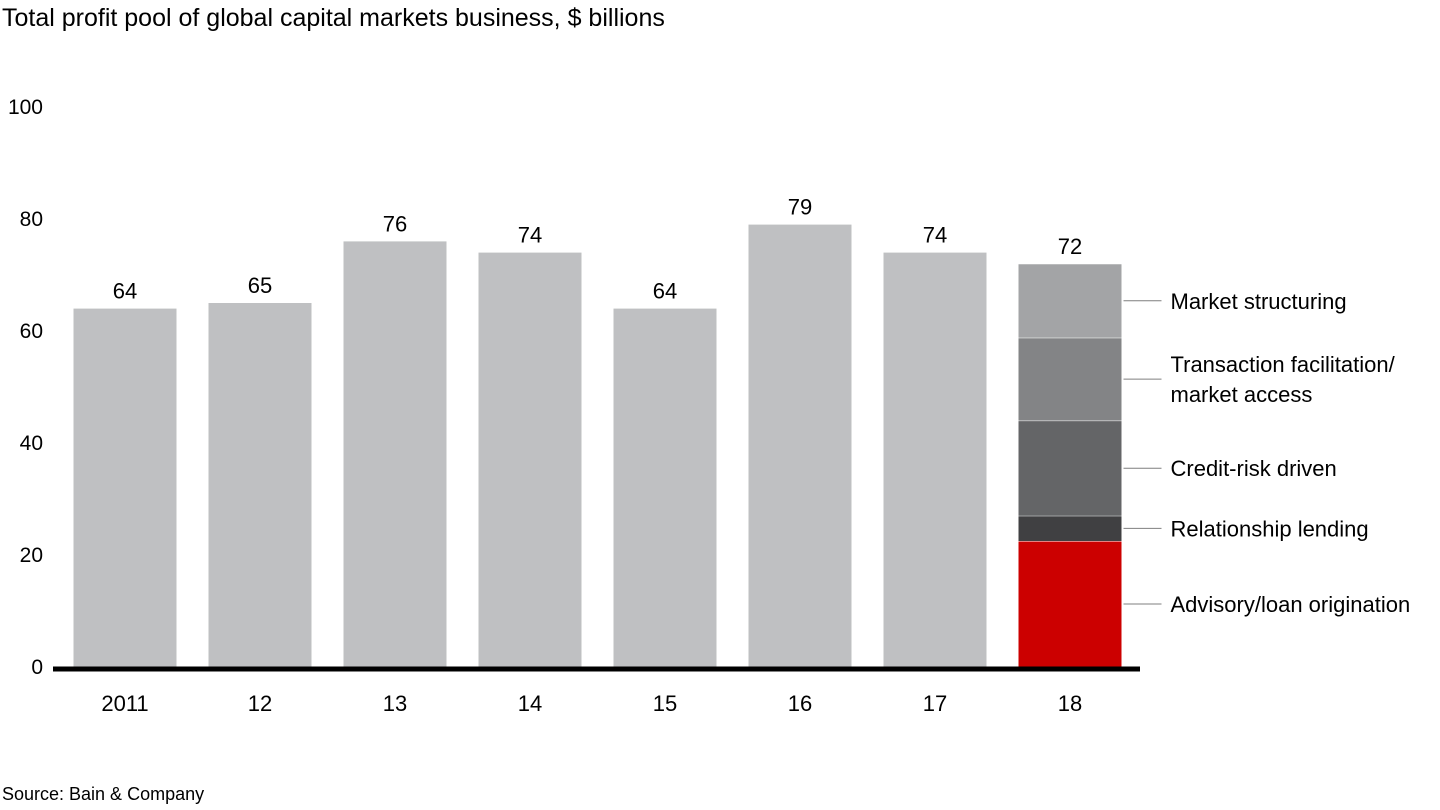 The image size is (1440, 810). Describe the element at coordinates (800, 703) in the screenshot. I see `x-tick-label: 16` at that location.